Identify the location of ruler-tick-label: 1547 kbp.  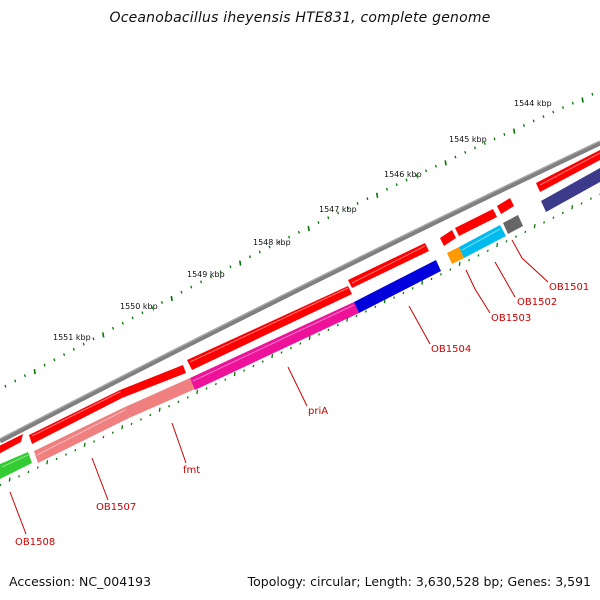
(338, 209).